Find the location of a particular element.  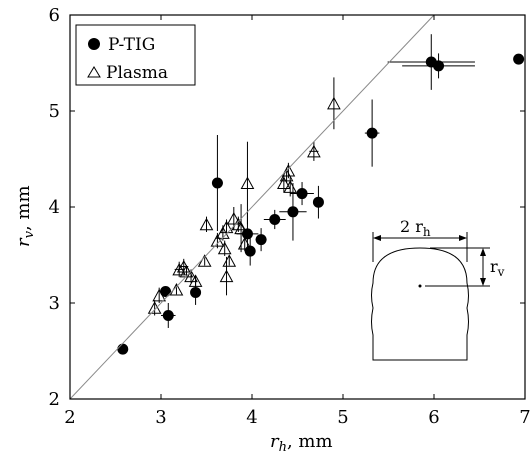

width-dim-sub: h is located at coordinates (427, 232).